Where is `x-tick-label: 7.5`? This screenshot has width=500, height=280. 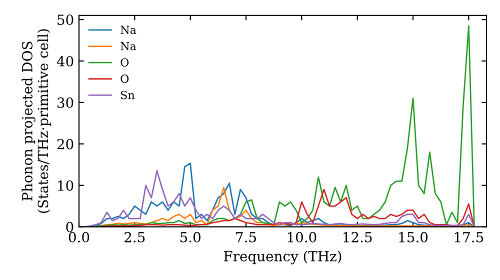
x-tick-label: 7.5 is located at coordinates (246, 237).